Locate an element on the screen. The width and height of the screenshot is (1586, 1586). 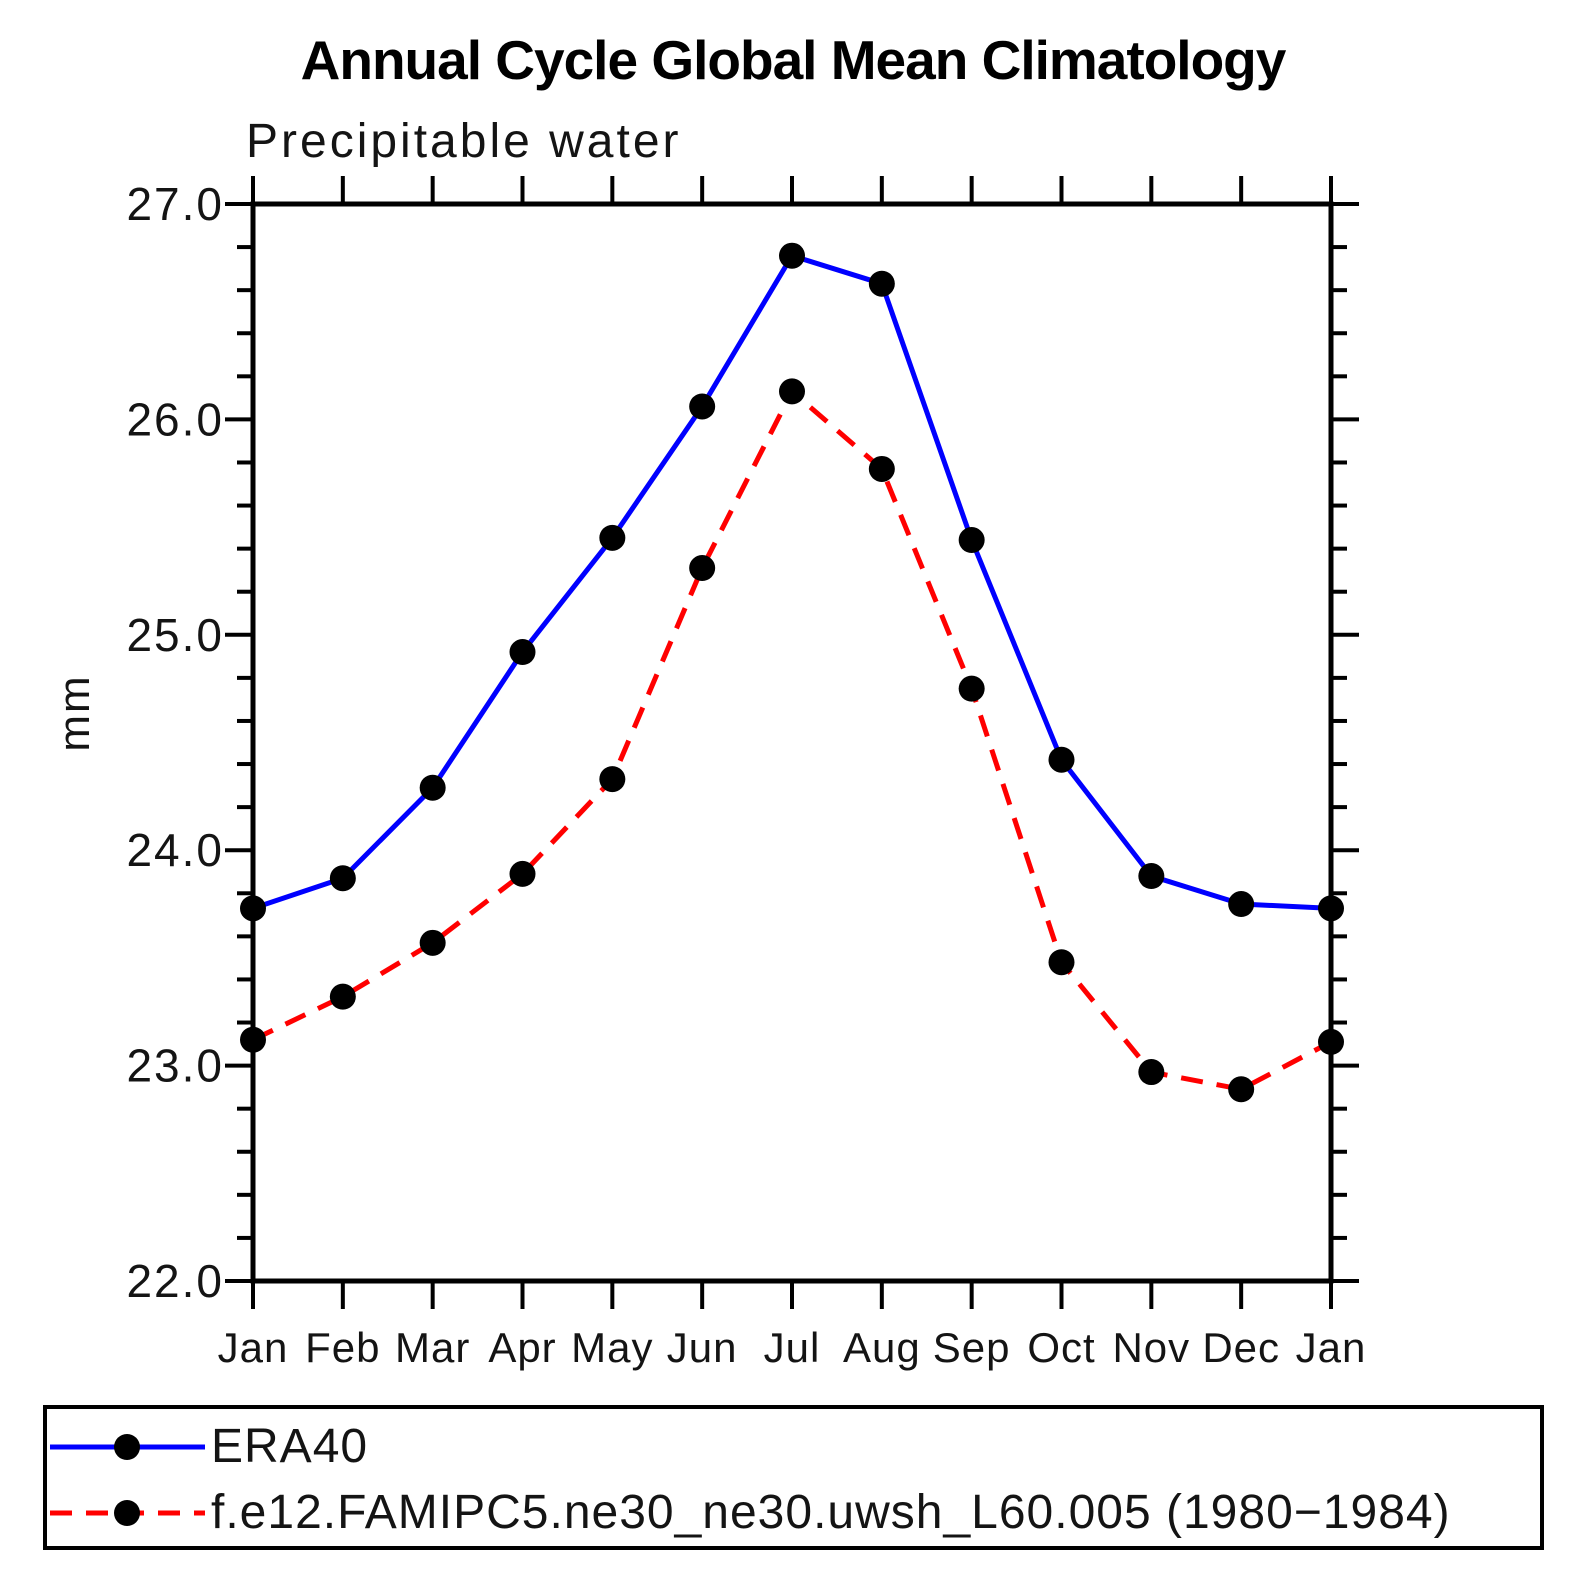
svg-text: Feb is located at coordinates (342, 1347).